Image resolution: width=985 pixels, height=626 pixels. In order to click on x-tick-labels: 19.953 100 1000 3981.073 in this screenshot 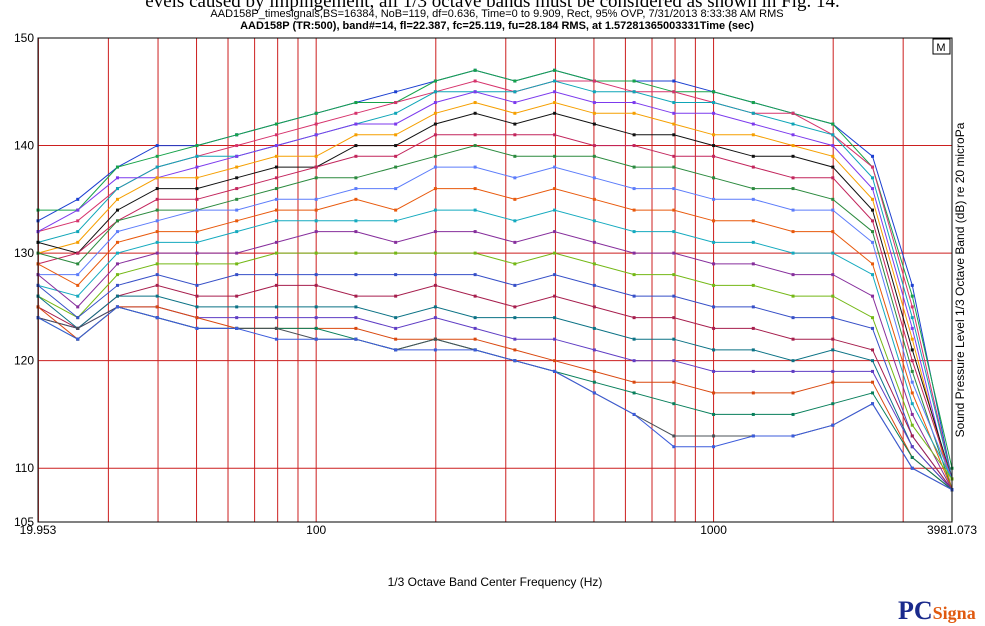, I will do `click(499, 530)`.